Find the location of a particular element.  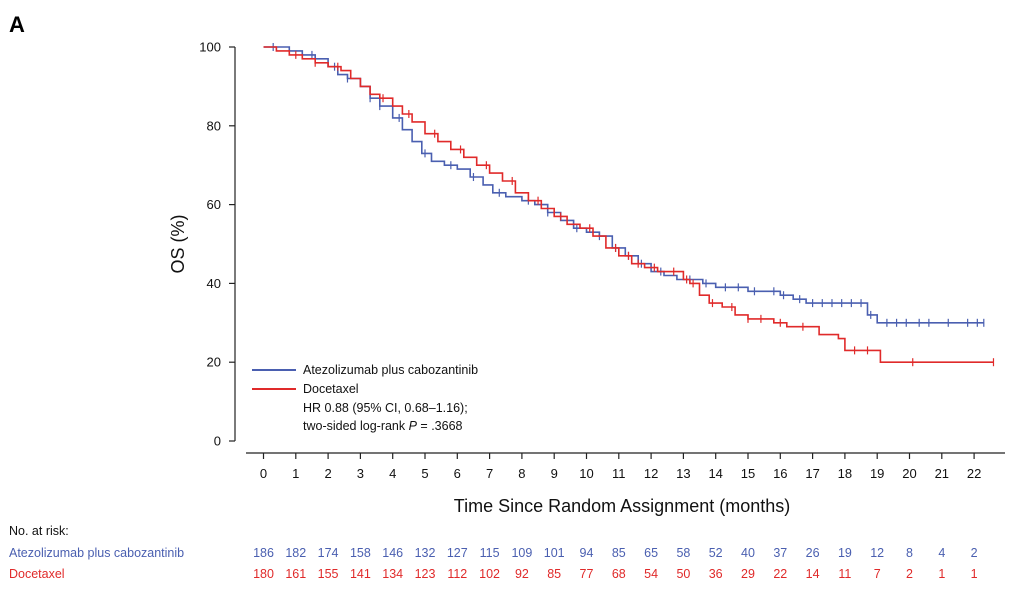

risk-value: 22 is located at coordinates (780, 574).